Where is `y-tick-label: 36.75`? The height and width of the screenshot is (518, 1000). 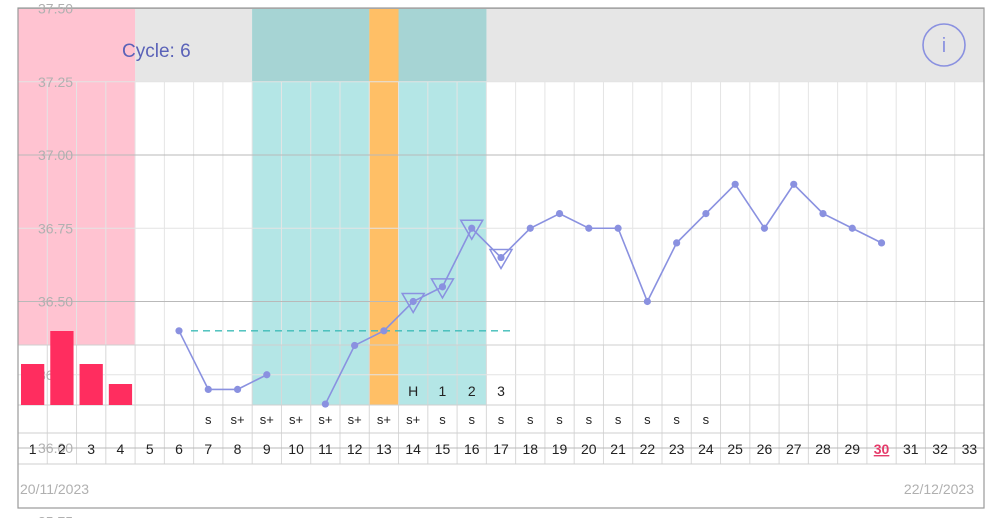
y-tick-label: 36.75 is located at coordinates (55, 228).